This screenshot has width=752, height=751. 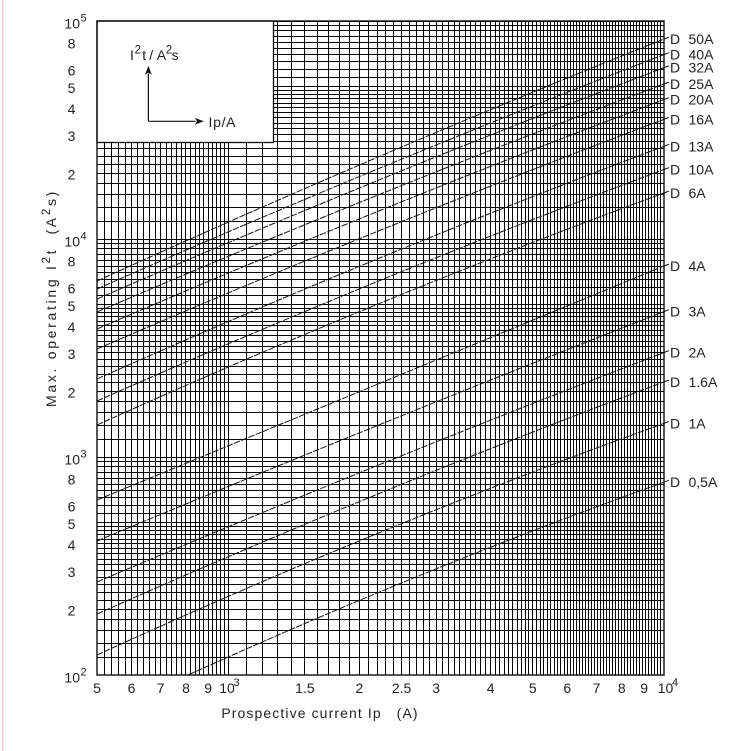 What do you see at coordinates (702, 55) in the screenshot?
I see `svg-text: 40A` at bounding box center [702, 55].